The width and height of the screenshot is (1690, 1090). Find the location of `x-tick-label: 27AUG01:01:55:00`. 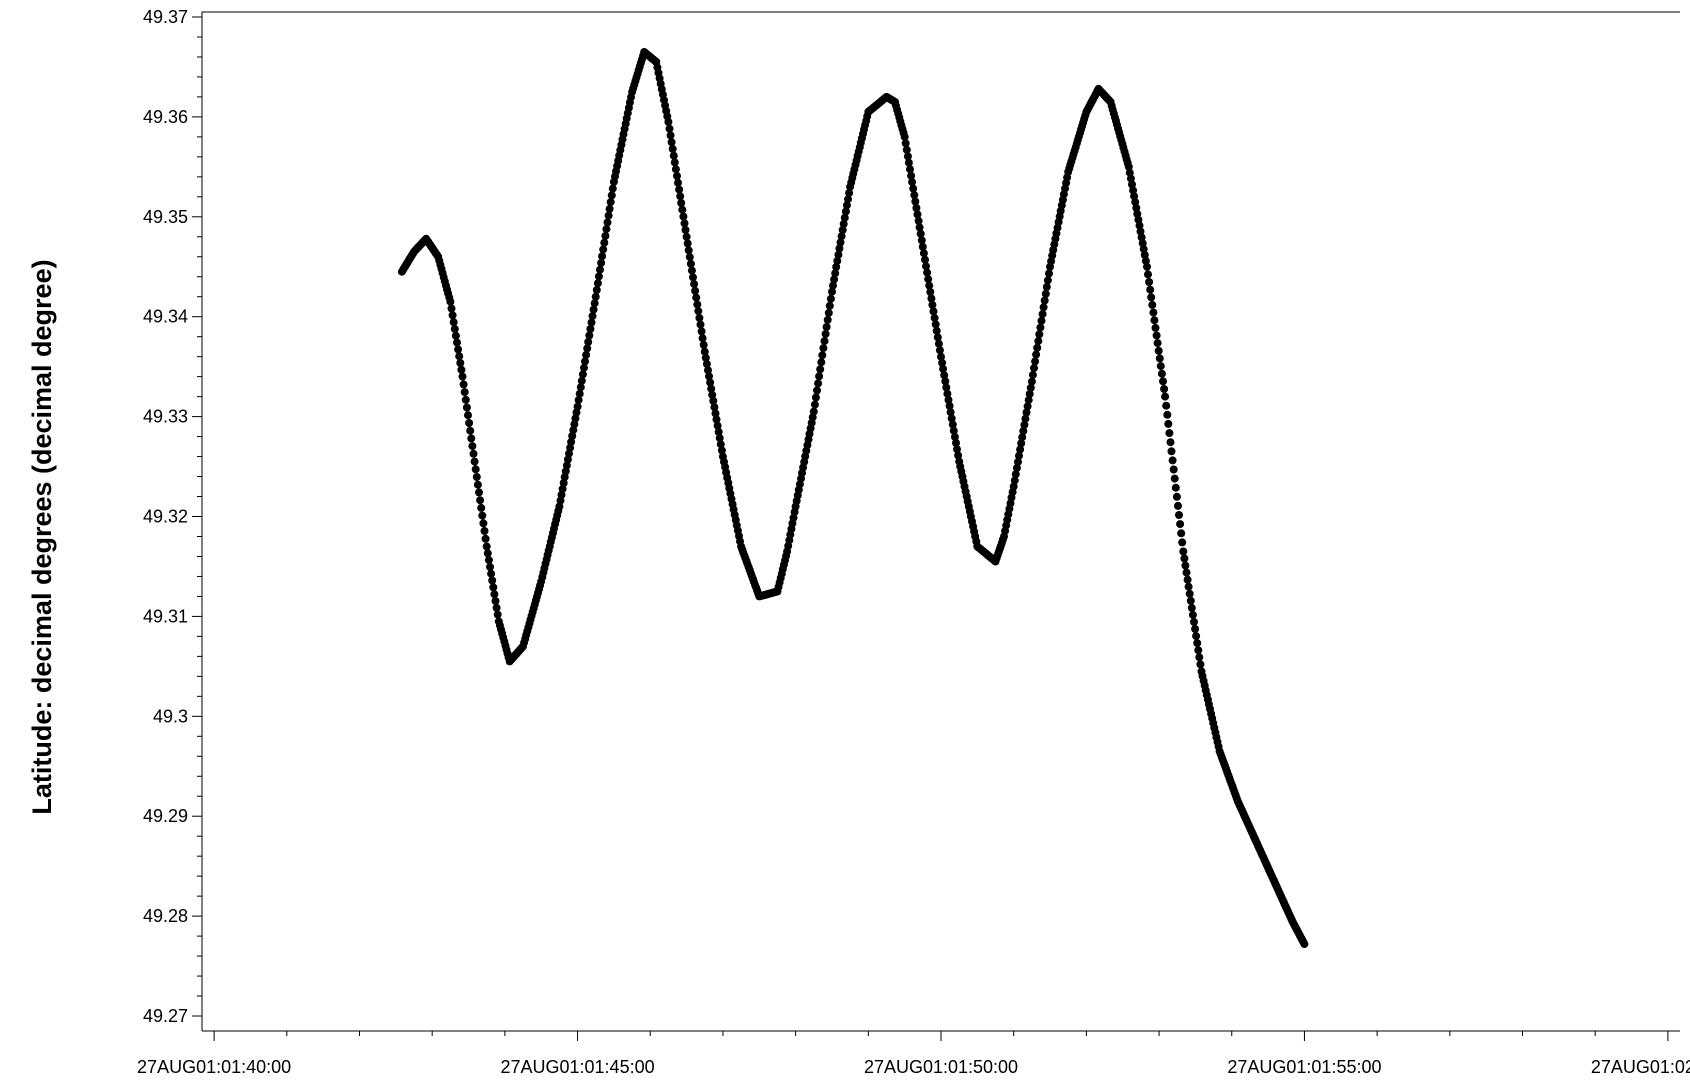

x-tick-label: 27AUG01:01:55:00 is located at coordinates (1304, 1067).